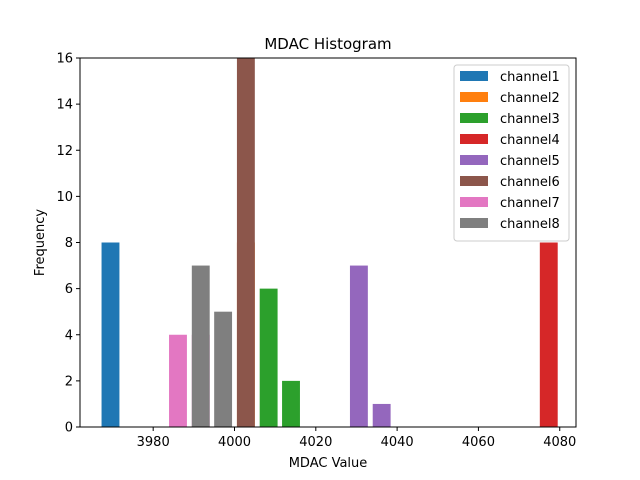  Describe the element at coordinates (64, 151) in the screenshot. I see `y-tick-label: 12` at that location.